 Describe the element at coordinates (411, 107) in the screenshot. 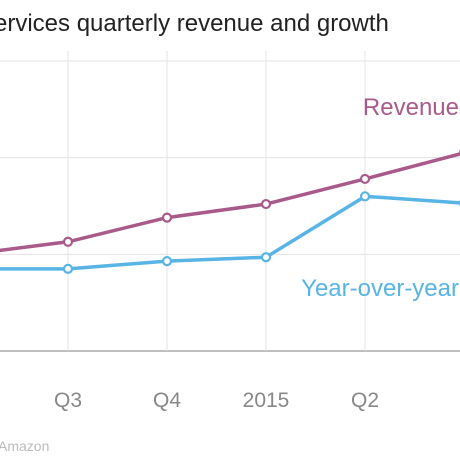

I see `series-label-revenue: Revenue` at that location.